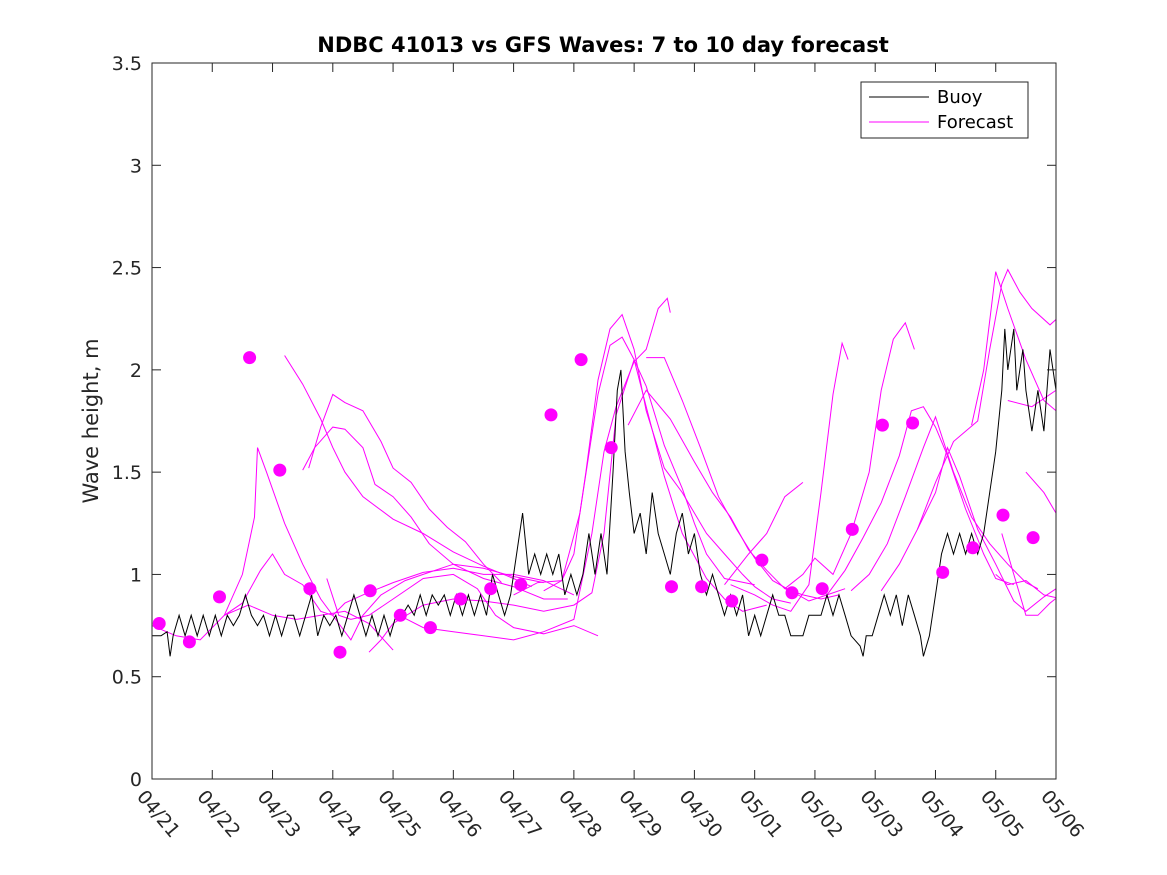 The height and width of the screenshot is (875, 1167). Describe the element at coordinates (136, 371) in the screenshot. I see `y-tick-label: 2` at that location.